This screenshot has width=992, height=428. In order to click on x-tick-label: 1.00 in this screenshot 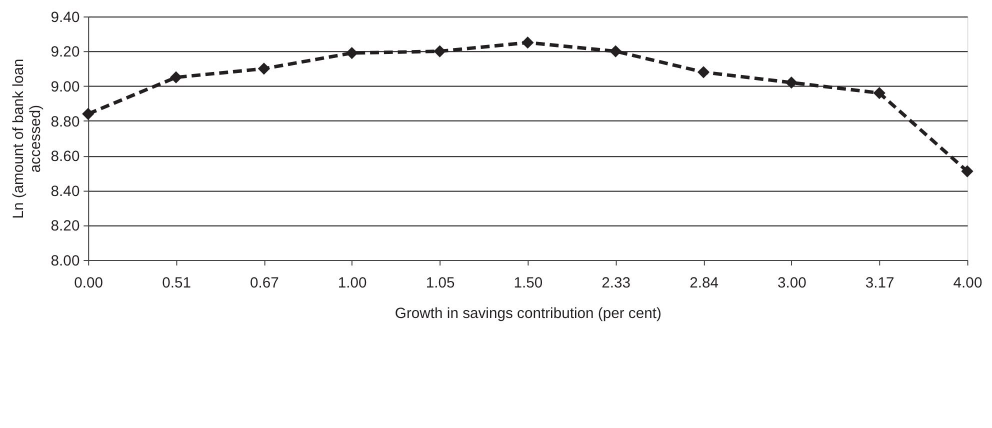, I will do `click(352, 283)`.